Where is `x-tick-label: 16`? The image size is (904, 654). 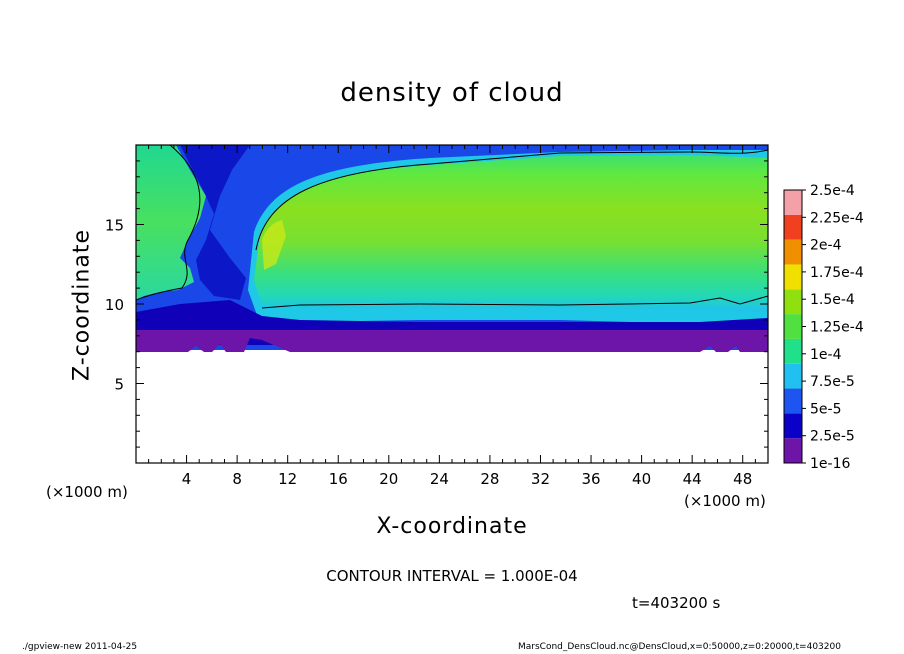 x-tick-label: 16 is located at coordinates (338, 479).